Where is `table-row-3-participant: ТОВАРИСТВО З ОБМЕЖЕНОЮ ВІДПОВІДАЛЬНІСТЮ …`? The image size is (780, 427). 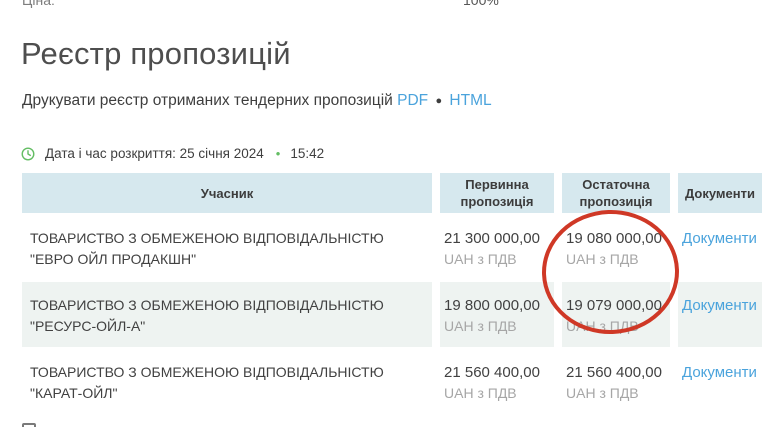 table-row-3-participant: ТОВАРИСТВО З ОБМЕЖЕНОЮ ВІДПОВІДАЛЬНІСТЮ … is located at coordinates (227, 381).